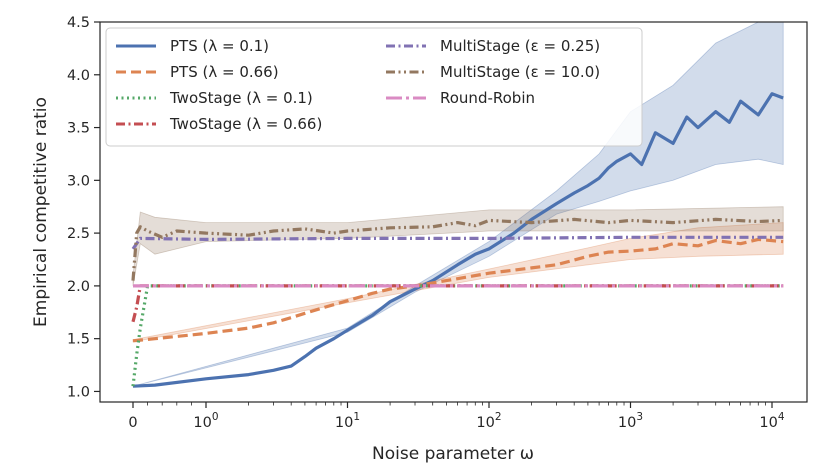 This screenshot has width=830, height=475. I want to click on y-tick-label-5: 3.5, so click(78, 129).